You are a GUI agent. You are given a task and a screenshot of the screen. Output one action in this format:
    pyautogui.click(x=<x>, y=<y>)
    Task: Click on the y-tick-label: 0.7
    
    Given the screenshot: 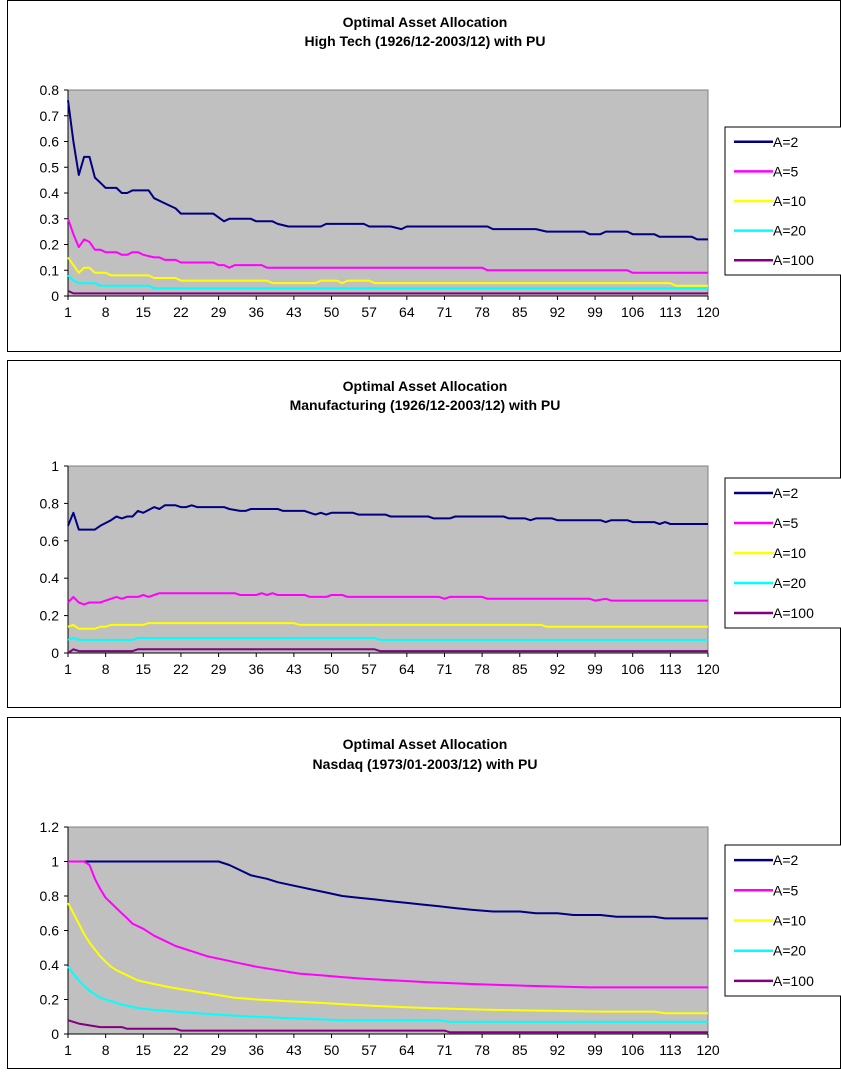 What is the action you would take?
    pyautogui.click(x=50, y=116)
    